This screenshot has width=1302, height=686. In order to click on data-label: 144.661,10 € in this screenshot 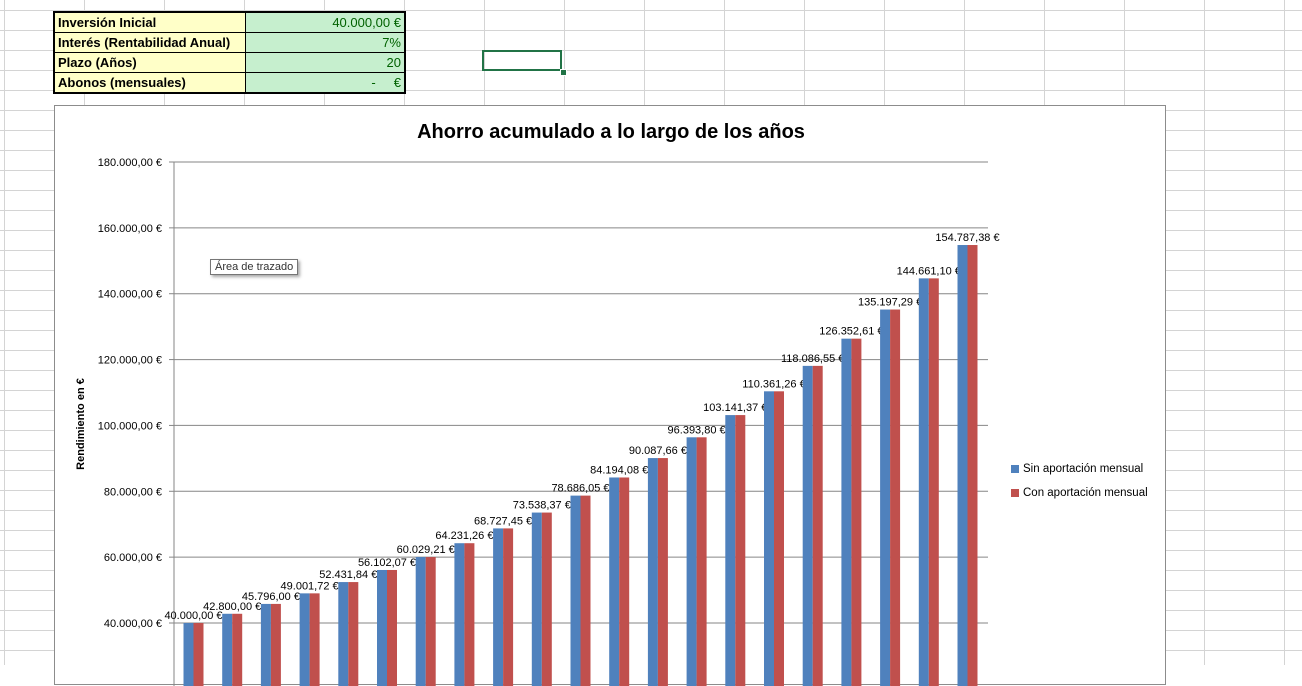, I will do `click(929, 271)`.